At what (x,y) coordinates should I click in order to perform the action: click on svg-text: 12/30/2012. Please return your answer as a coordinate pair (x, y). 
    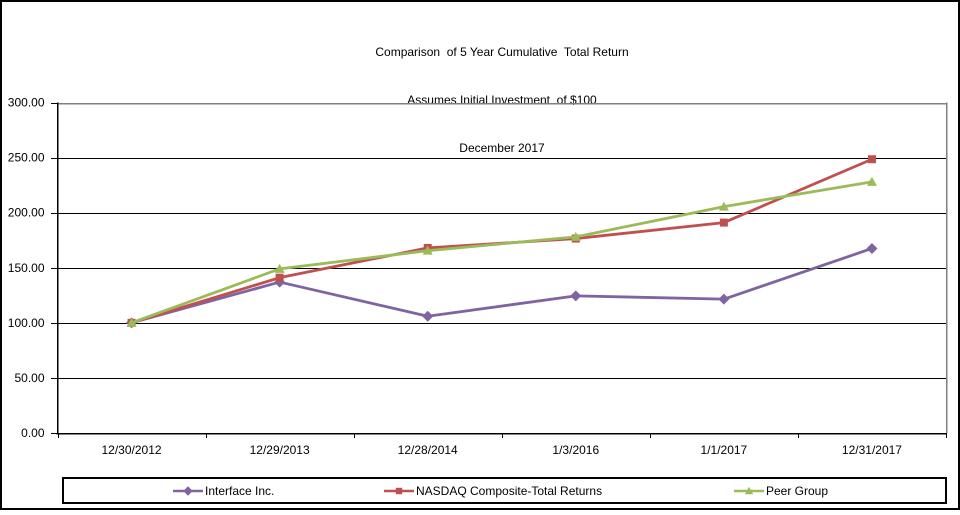
    Looking at the image, I should click on (132, 450).